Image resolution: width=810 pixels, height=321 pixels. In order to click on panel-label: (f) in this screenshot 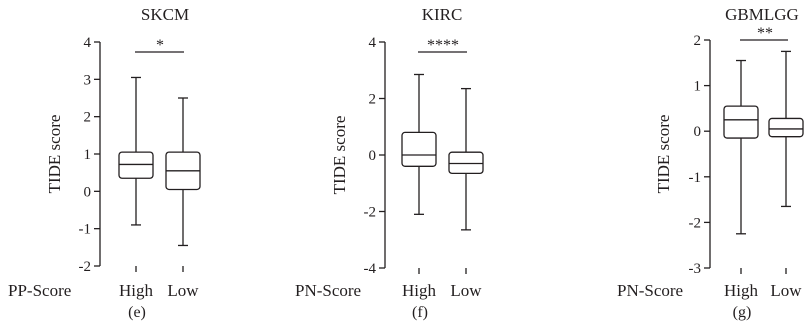, I will do `click(420, 312)`.